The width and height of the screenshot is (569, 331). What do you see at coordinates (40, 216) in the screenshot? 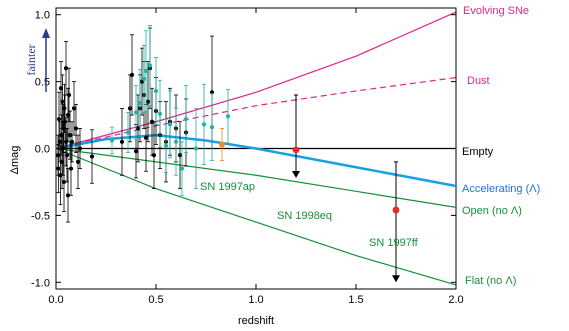
I see `y-tick-label: -0.5` at bounding box center [40, 216].